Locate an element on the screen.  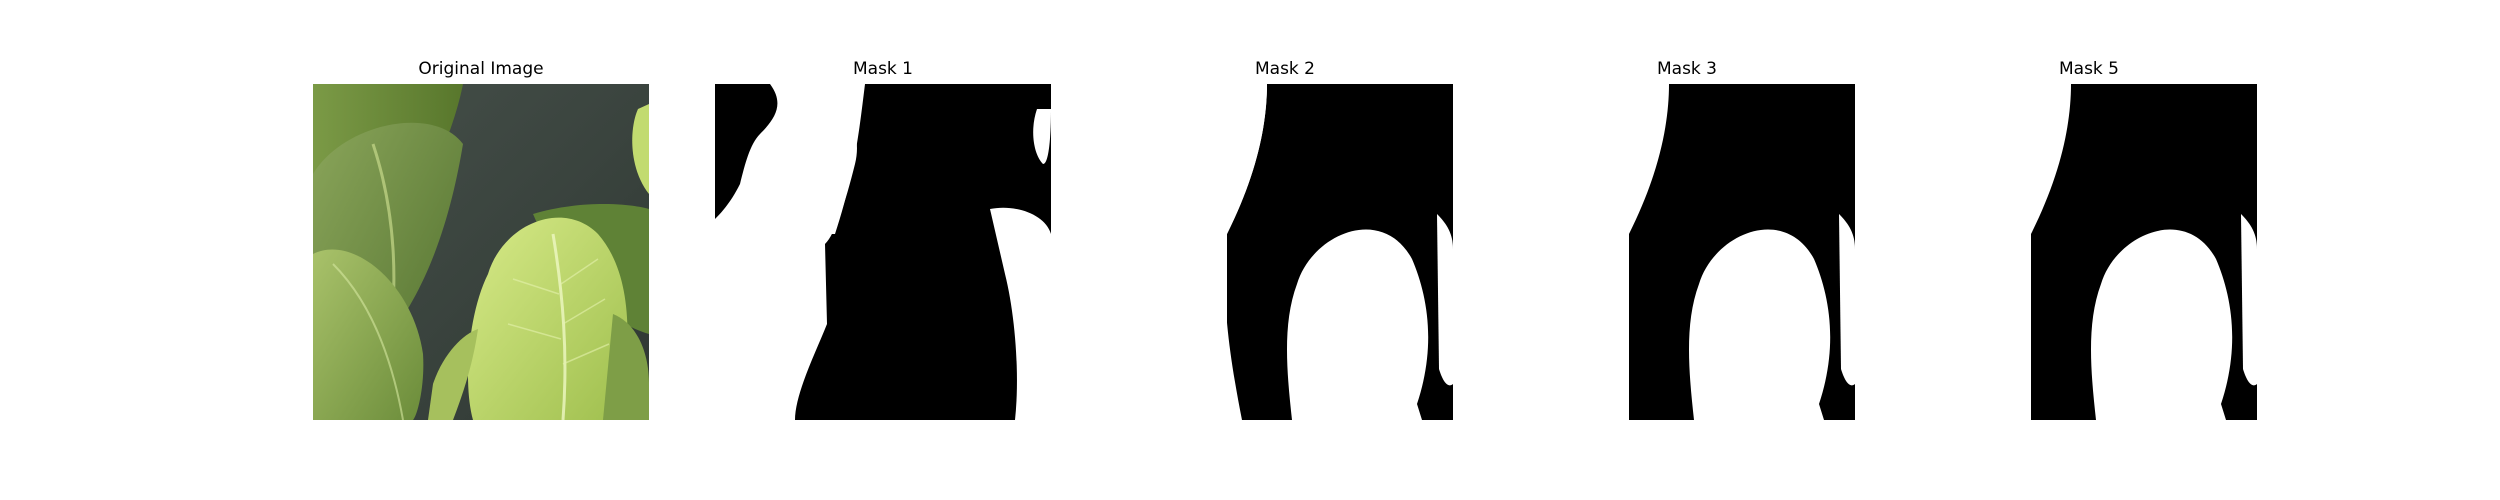
panel-mask-5: Mask 5 is located at coordinates (2089, 238).